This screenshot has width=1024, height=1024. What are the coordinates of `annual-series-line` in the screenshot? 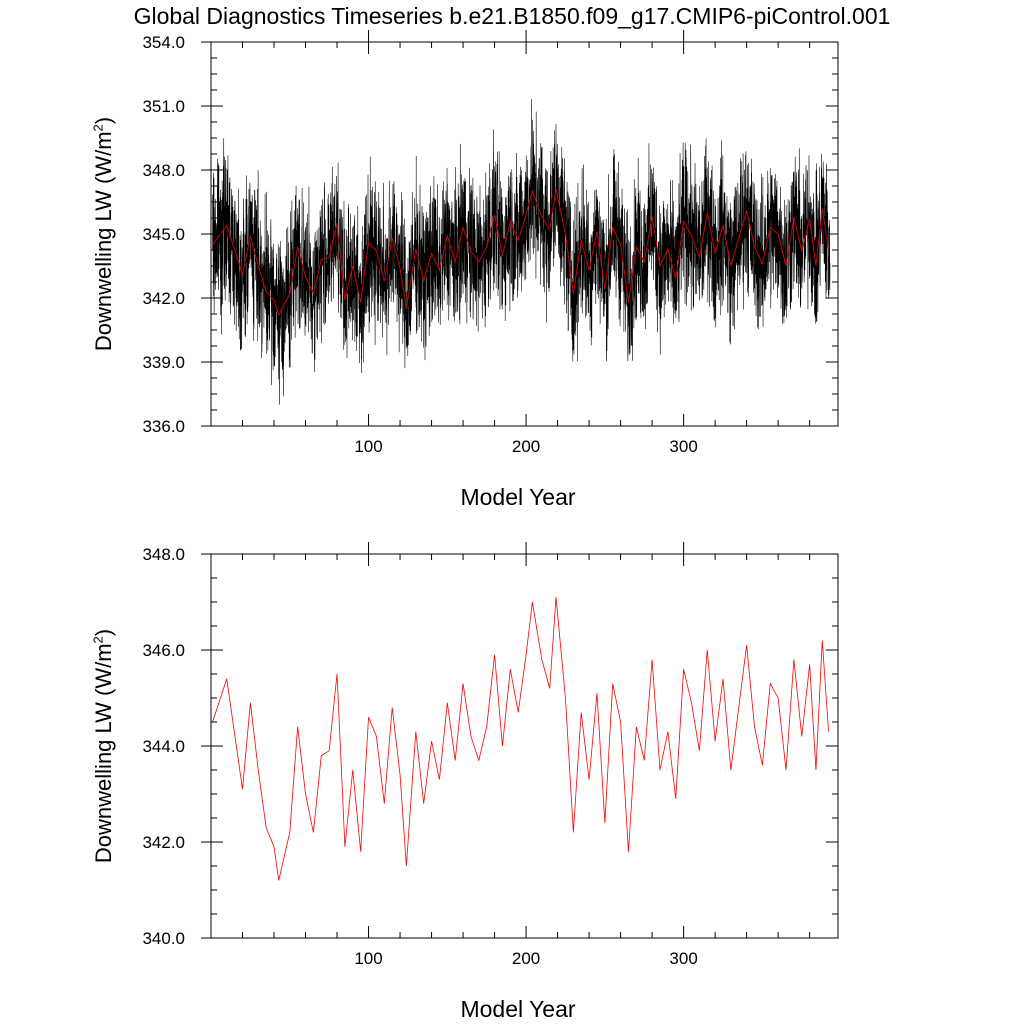 It's located at (521, 253).